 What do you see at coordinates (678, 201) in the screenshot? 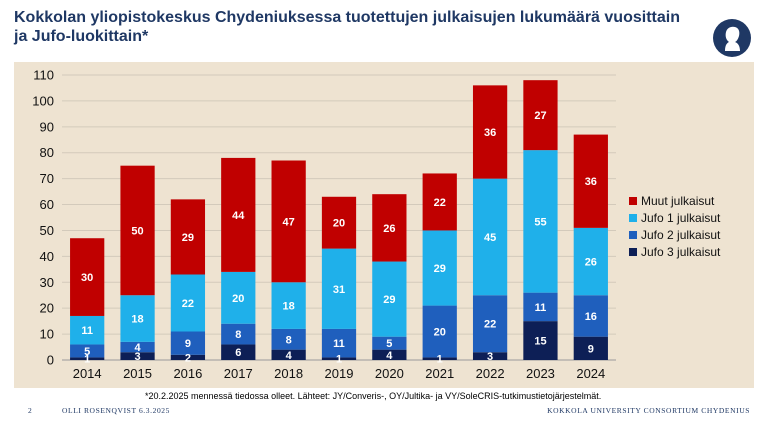
I see `legend-label: Muut julkaisut` at bounding box center [678, 201].